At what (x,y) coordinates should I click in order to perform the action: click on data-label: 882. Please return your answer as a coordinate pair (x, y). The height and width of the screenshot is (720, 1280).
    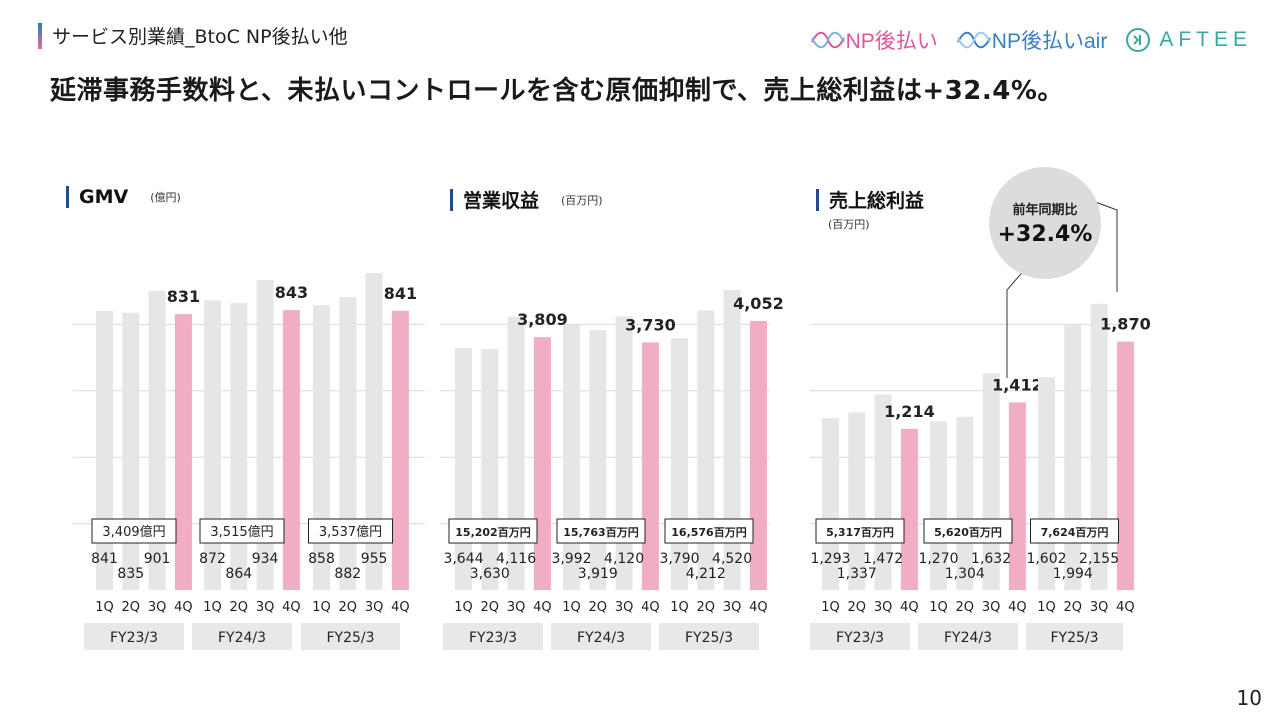
    Looking at the image, I should click on (347, 574).